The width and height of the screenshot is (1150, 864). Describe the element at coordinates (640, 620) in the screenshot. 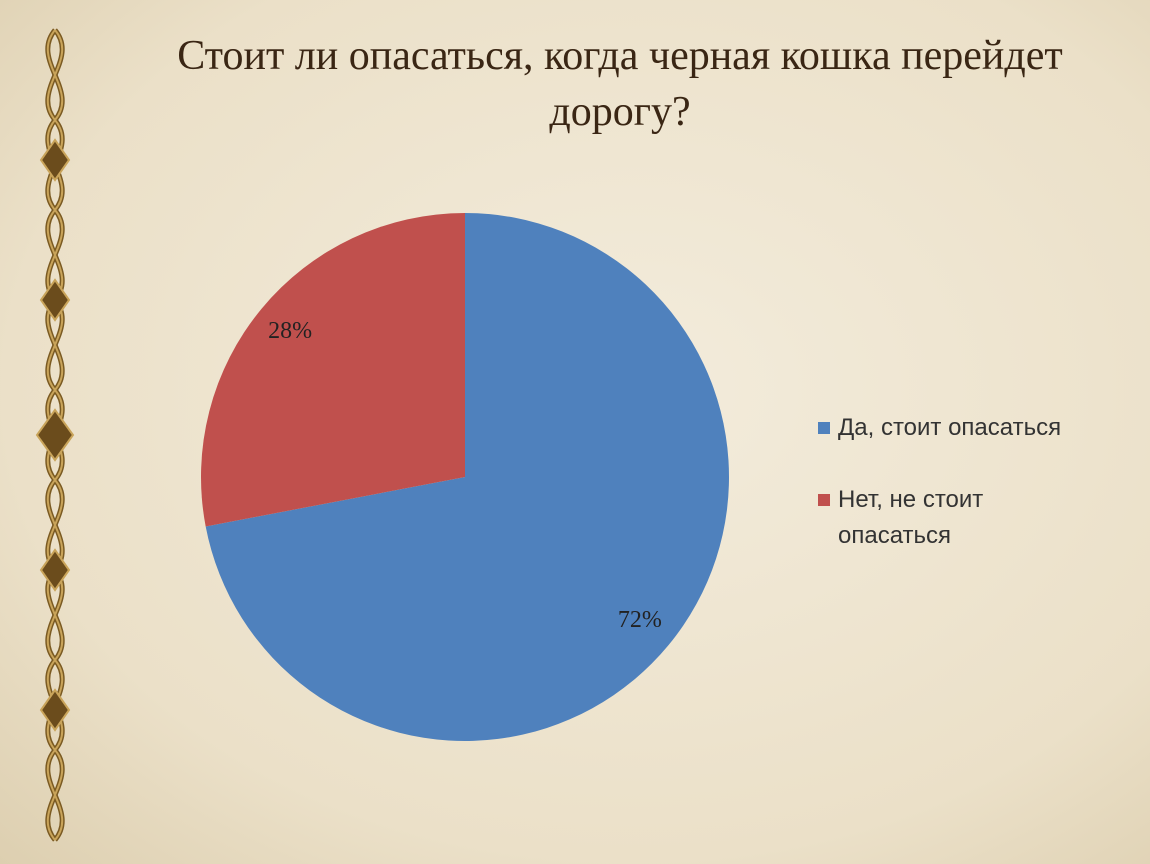

I see `data-label: 72%` at that location.